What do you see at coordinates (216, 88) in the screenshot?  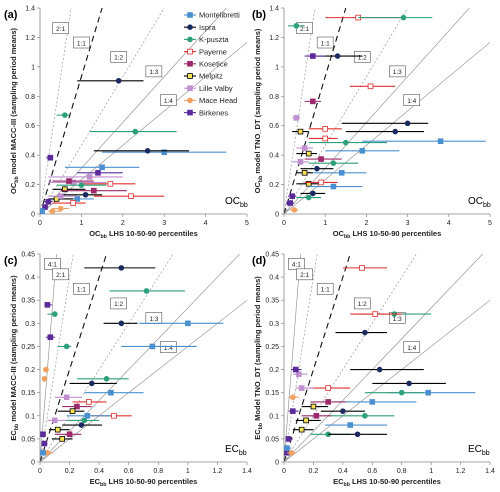 I see `legend-label: Lille Valby` at bounding box center [216, 88].